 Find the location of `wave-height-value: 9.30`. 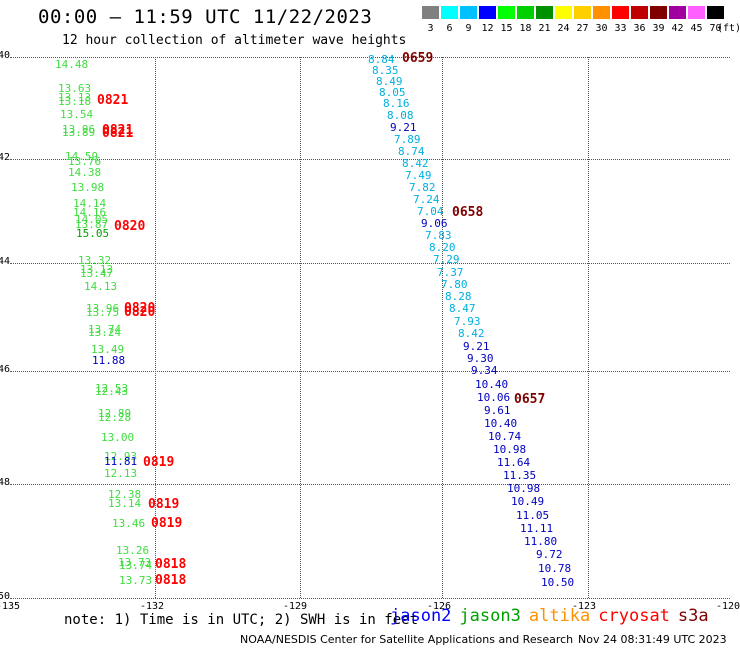

wave-height-value: 9.30 is located at coordinates (480, 358).